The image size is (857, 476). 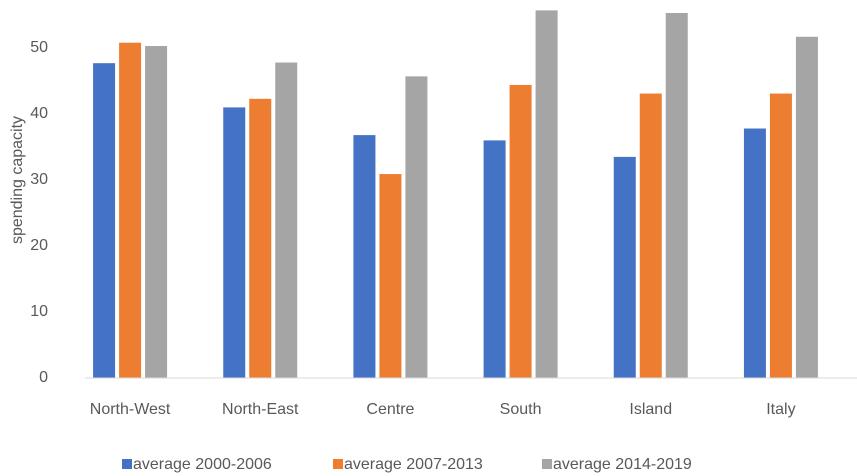 What do you see at coordinates (521, 409) in the screenshot?
I see `x-tick-label: South` at bounding box center [521, 409].